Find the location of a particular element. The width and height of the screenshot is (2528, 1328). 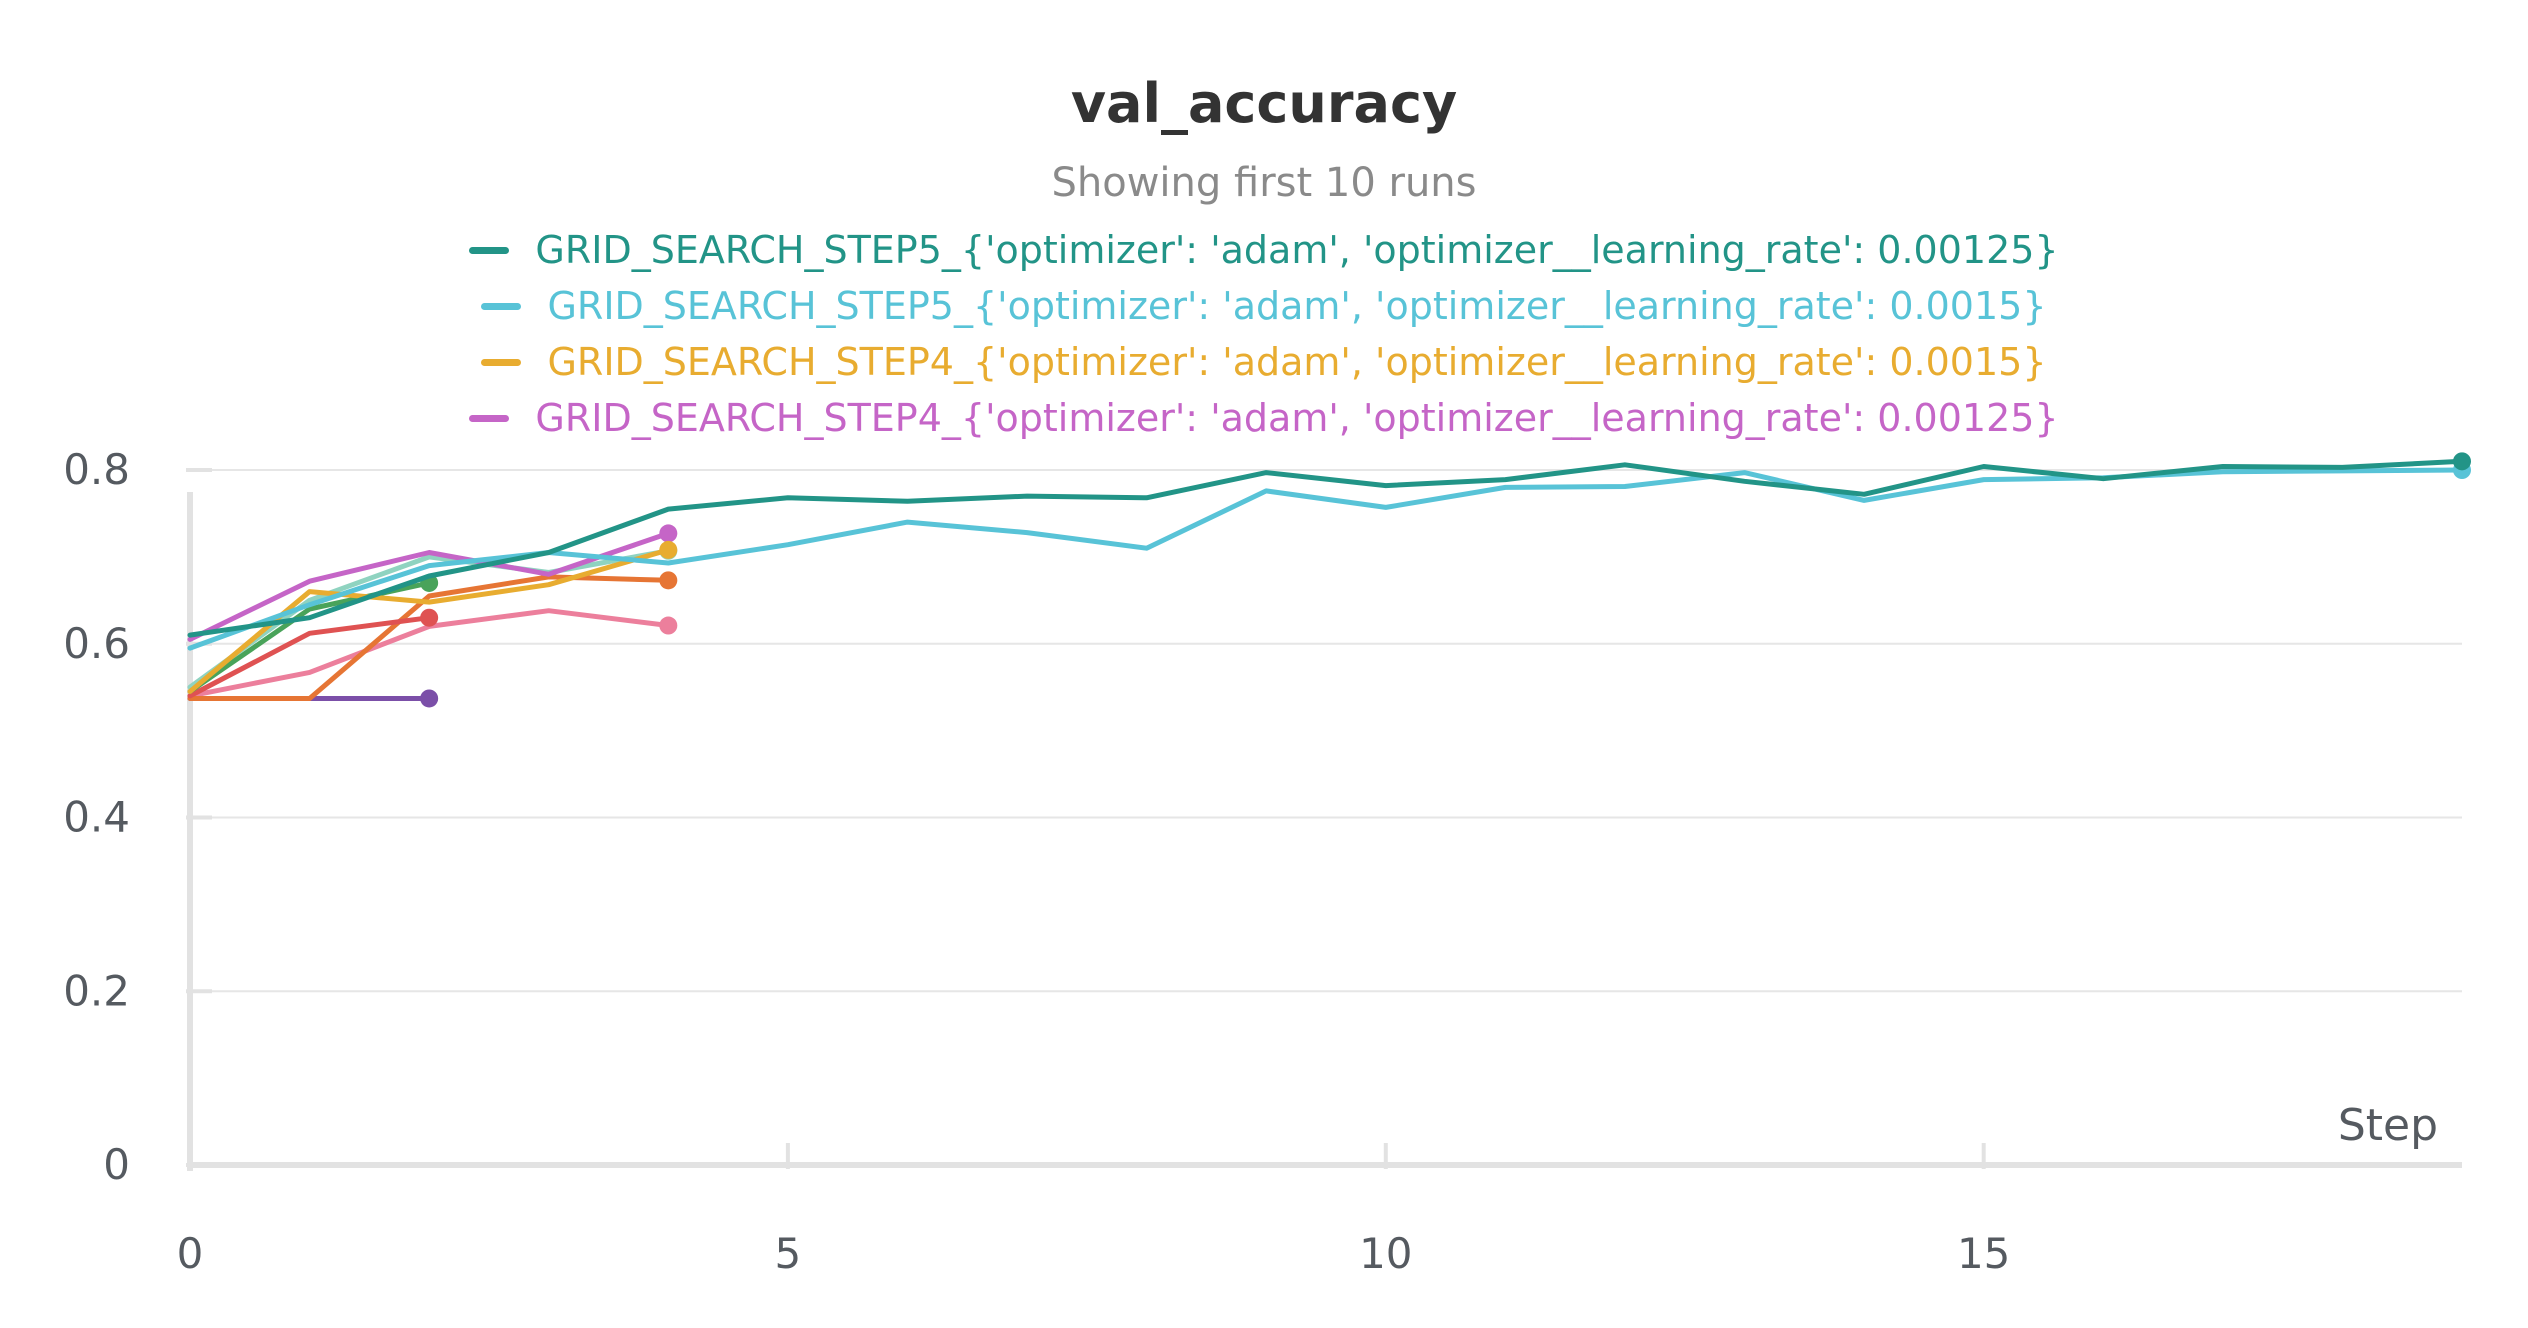

x-axis-label: Step is located at coordinates (2388, 1125).